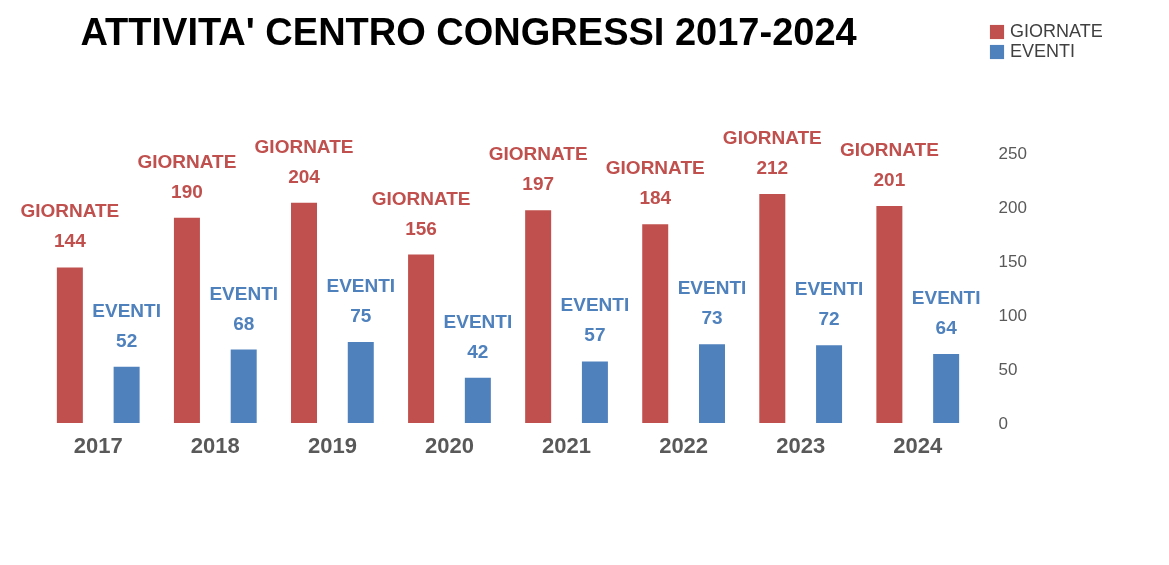 The height and width of the screenshot is (565, 1169). What do you see at coordinates (772, 168) in the screenshot?
I see `data-label: 212` at bounding box center [772, 168].